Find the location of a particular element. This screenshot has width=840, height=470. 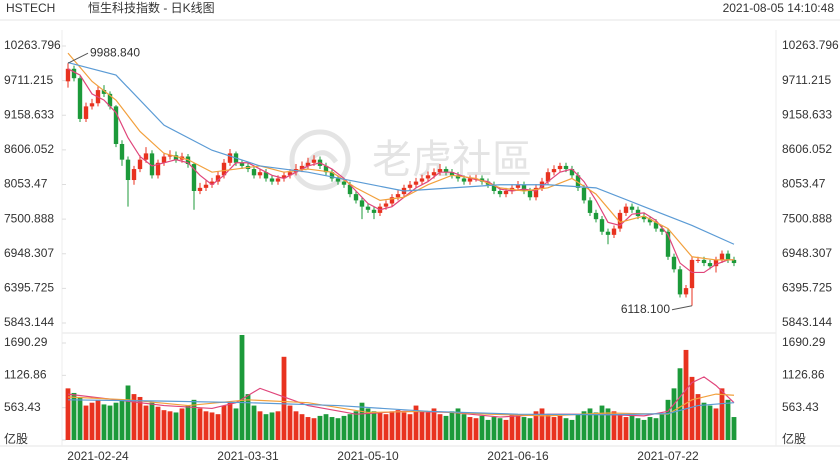

y-tick-label-right: 亿股 is located at coordinates (794, 438).